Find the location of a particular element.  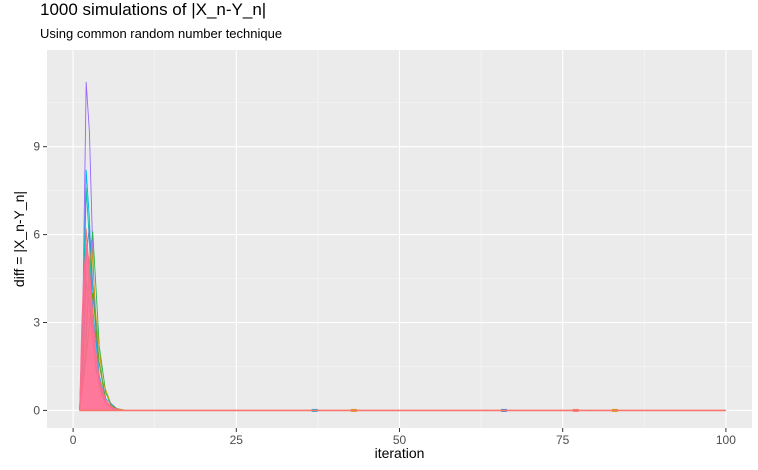

y-tick-label: 3 is located at coordinates (36, 323).